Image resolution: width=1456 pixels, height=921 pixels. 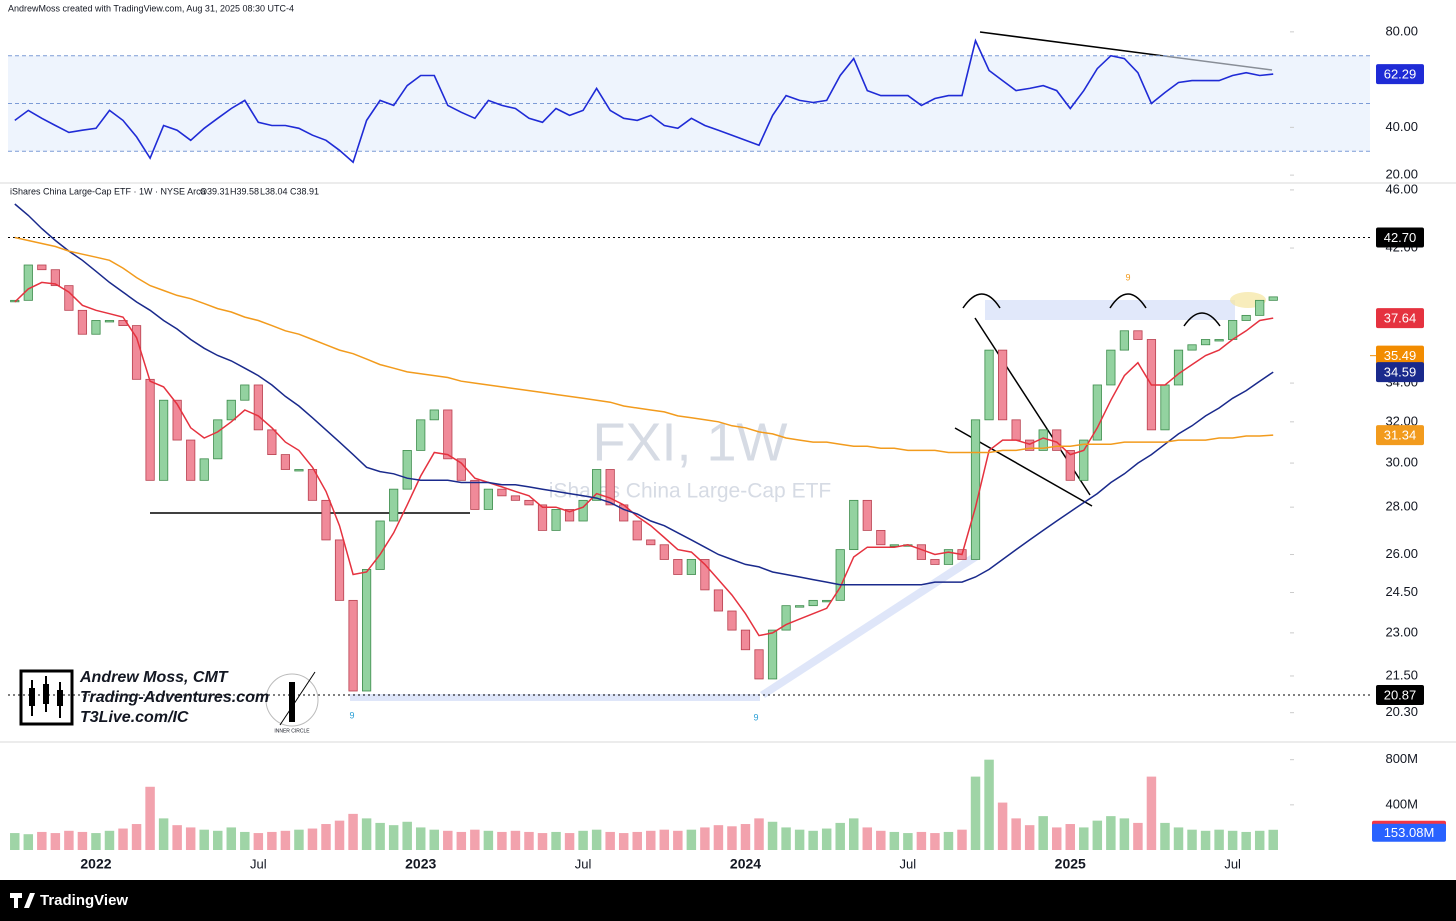 What do you see at coordinates (1400, 74) in the screenshot?
I see `price-label: 62.29` at bounding box center [1400, 74].